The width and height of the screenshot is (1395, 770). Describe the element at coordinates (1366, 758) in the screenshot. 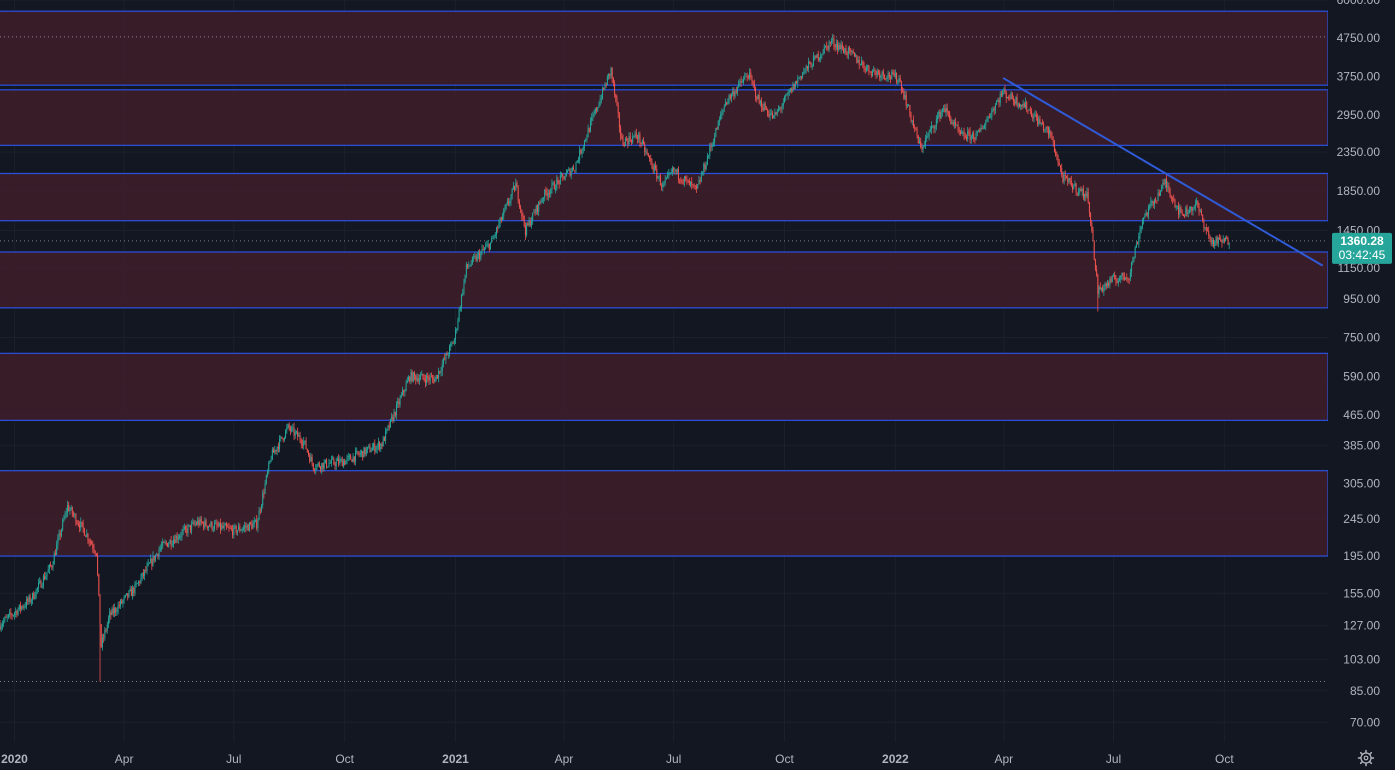

I see `gear-icon` at that location.